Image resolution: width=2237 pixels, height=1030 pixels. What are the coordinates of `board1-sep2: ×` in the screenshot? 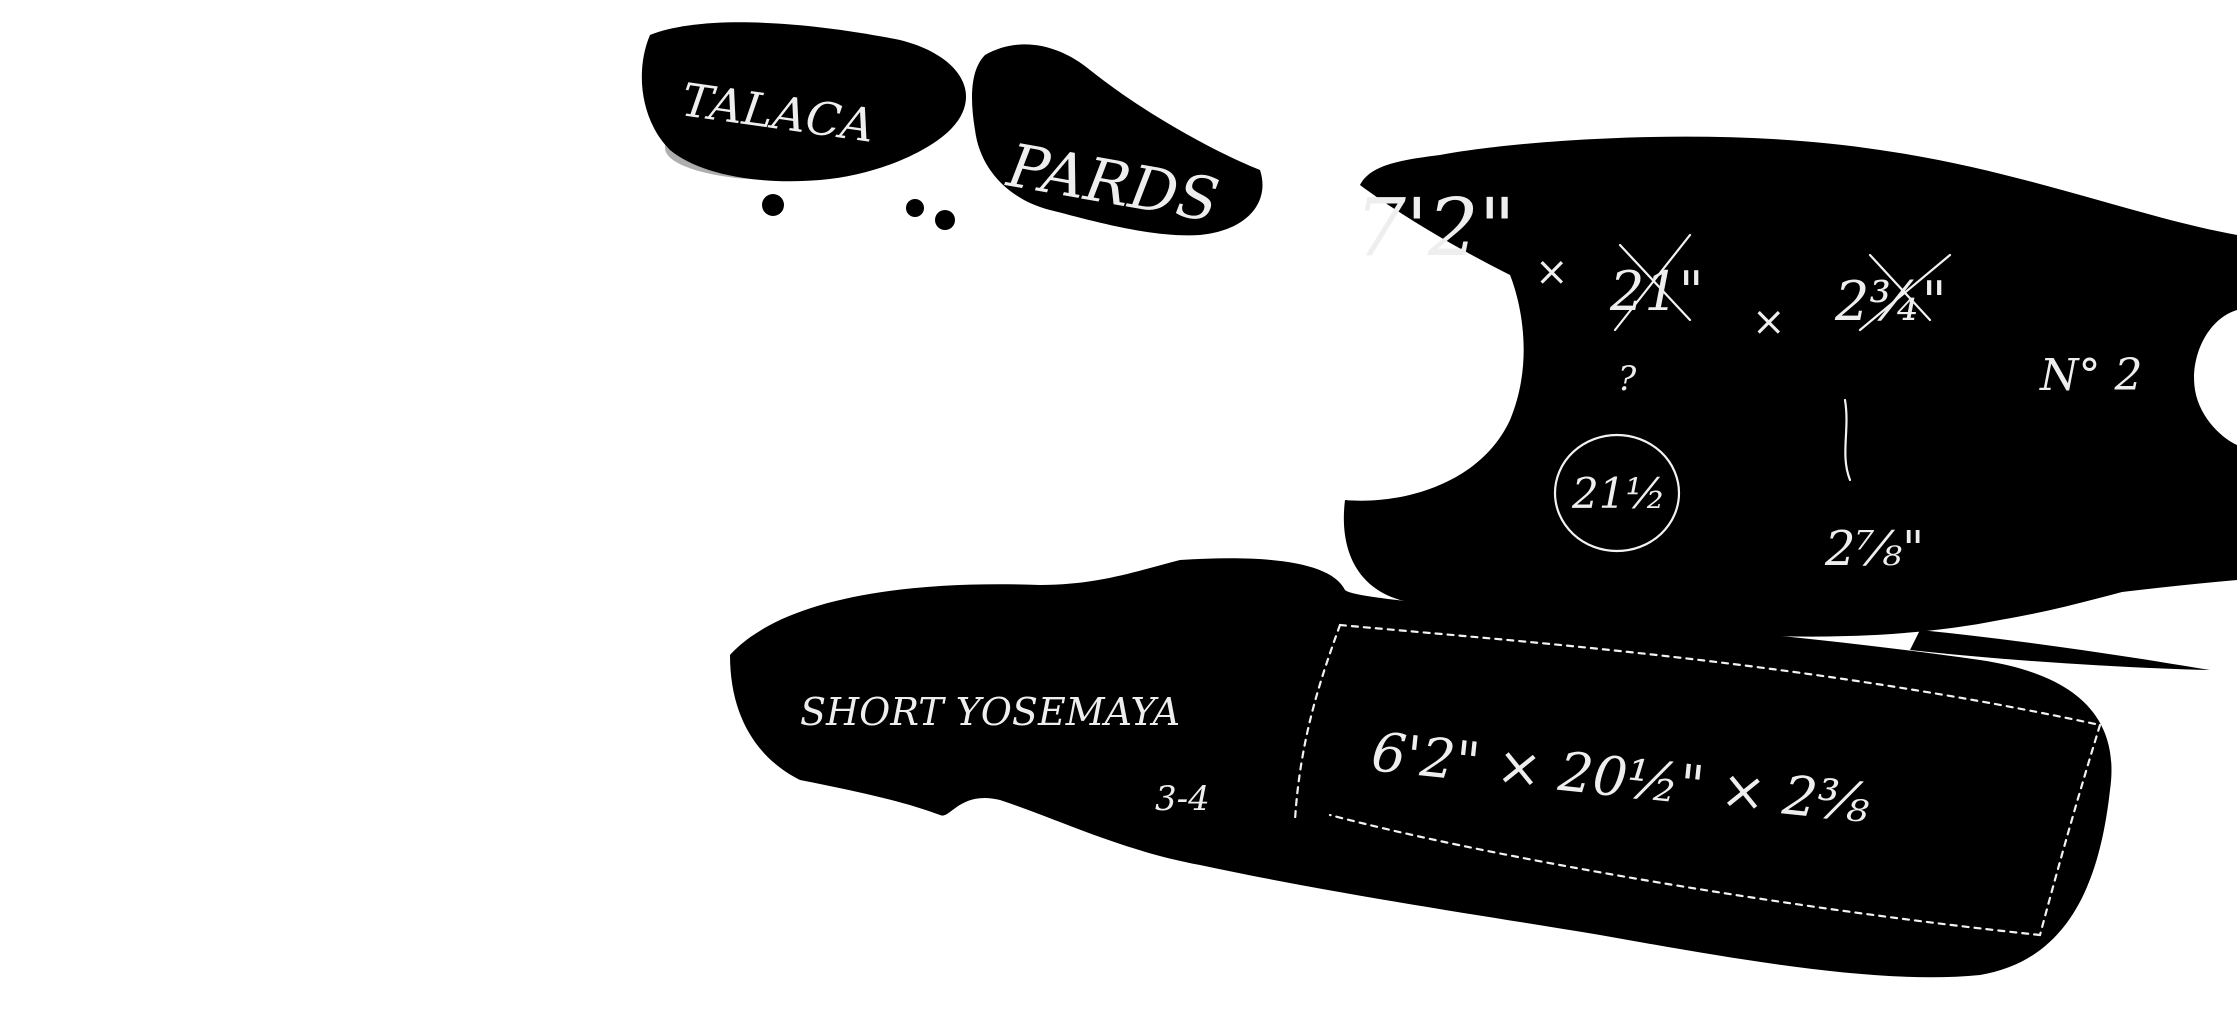 It's located at (1769, 322).